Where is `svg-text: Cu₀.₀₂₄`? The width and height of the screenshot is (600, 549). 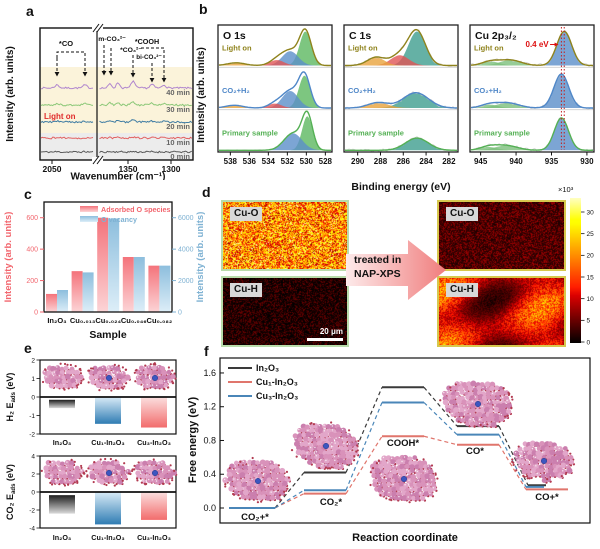 svg-text: Cu₀.₀₂₄ is located at coordinates (108, 320).